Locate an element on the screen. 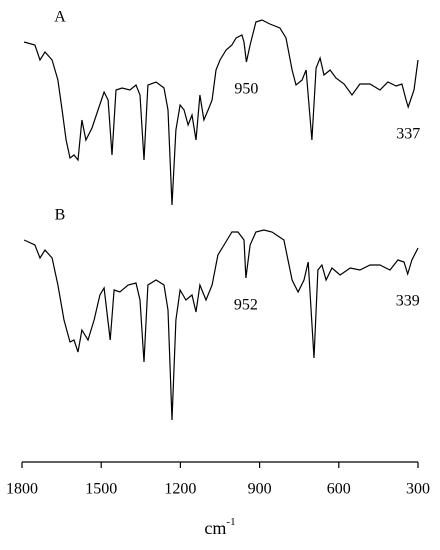  x-tick-label: 1800 is located at coordinates (22, 489).